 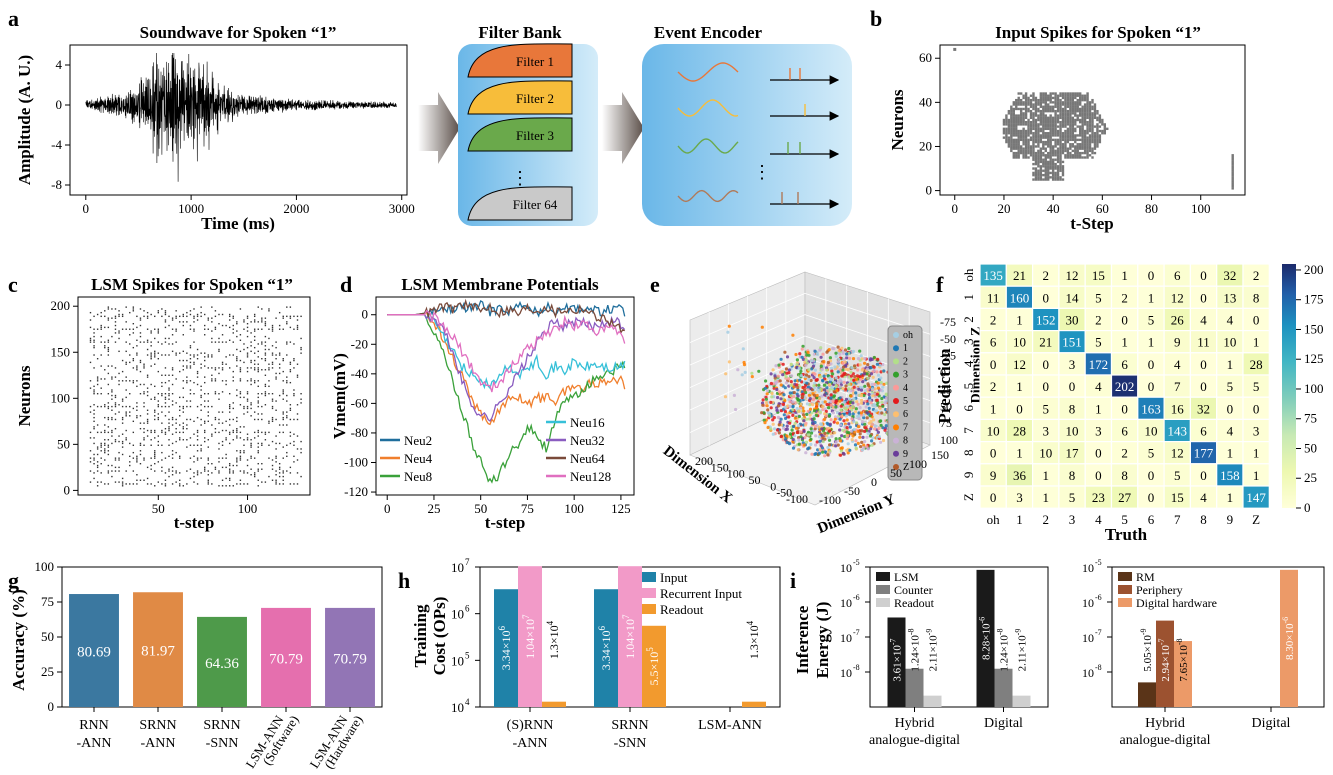 I want to click on matrix-value: 4, so click(x=1177, y=364).